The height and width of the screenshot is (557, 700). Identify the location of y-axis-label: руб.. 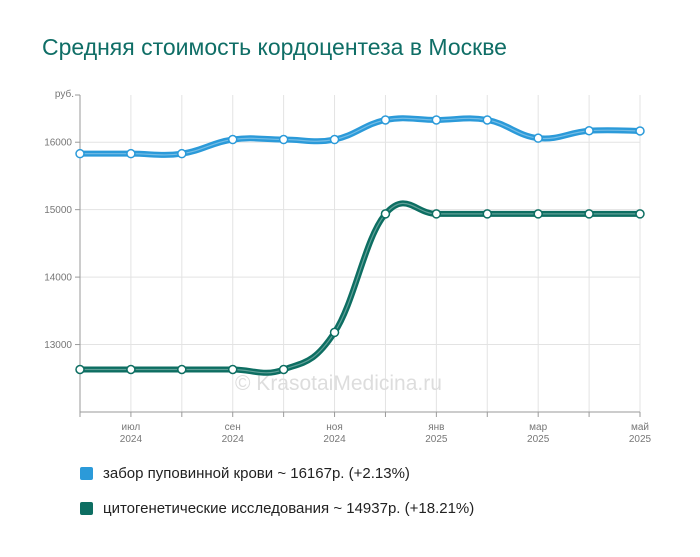
(64, 94).